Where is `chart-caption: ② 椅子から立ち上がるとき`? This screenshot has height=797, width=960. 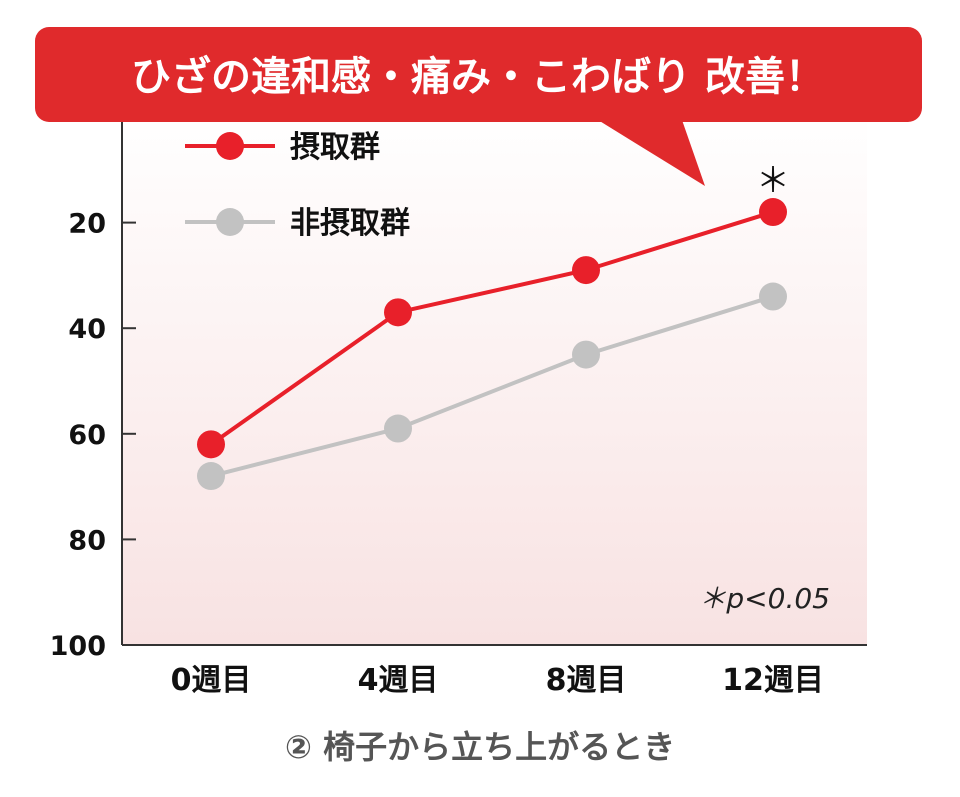
chart-caption: ② 椅子から立ち上がるとき is located at coordinates (480, 747).